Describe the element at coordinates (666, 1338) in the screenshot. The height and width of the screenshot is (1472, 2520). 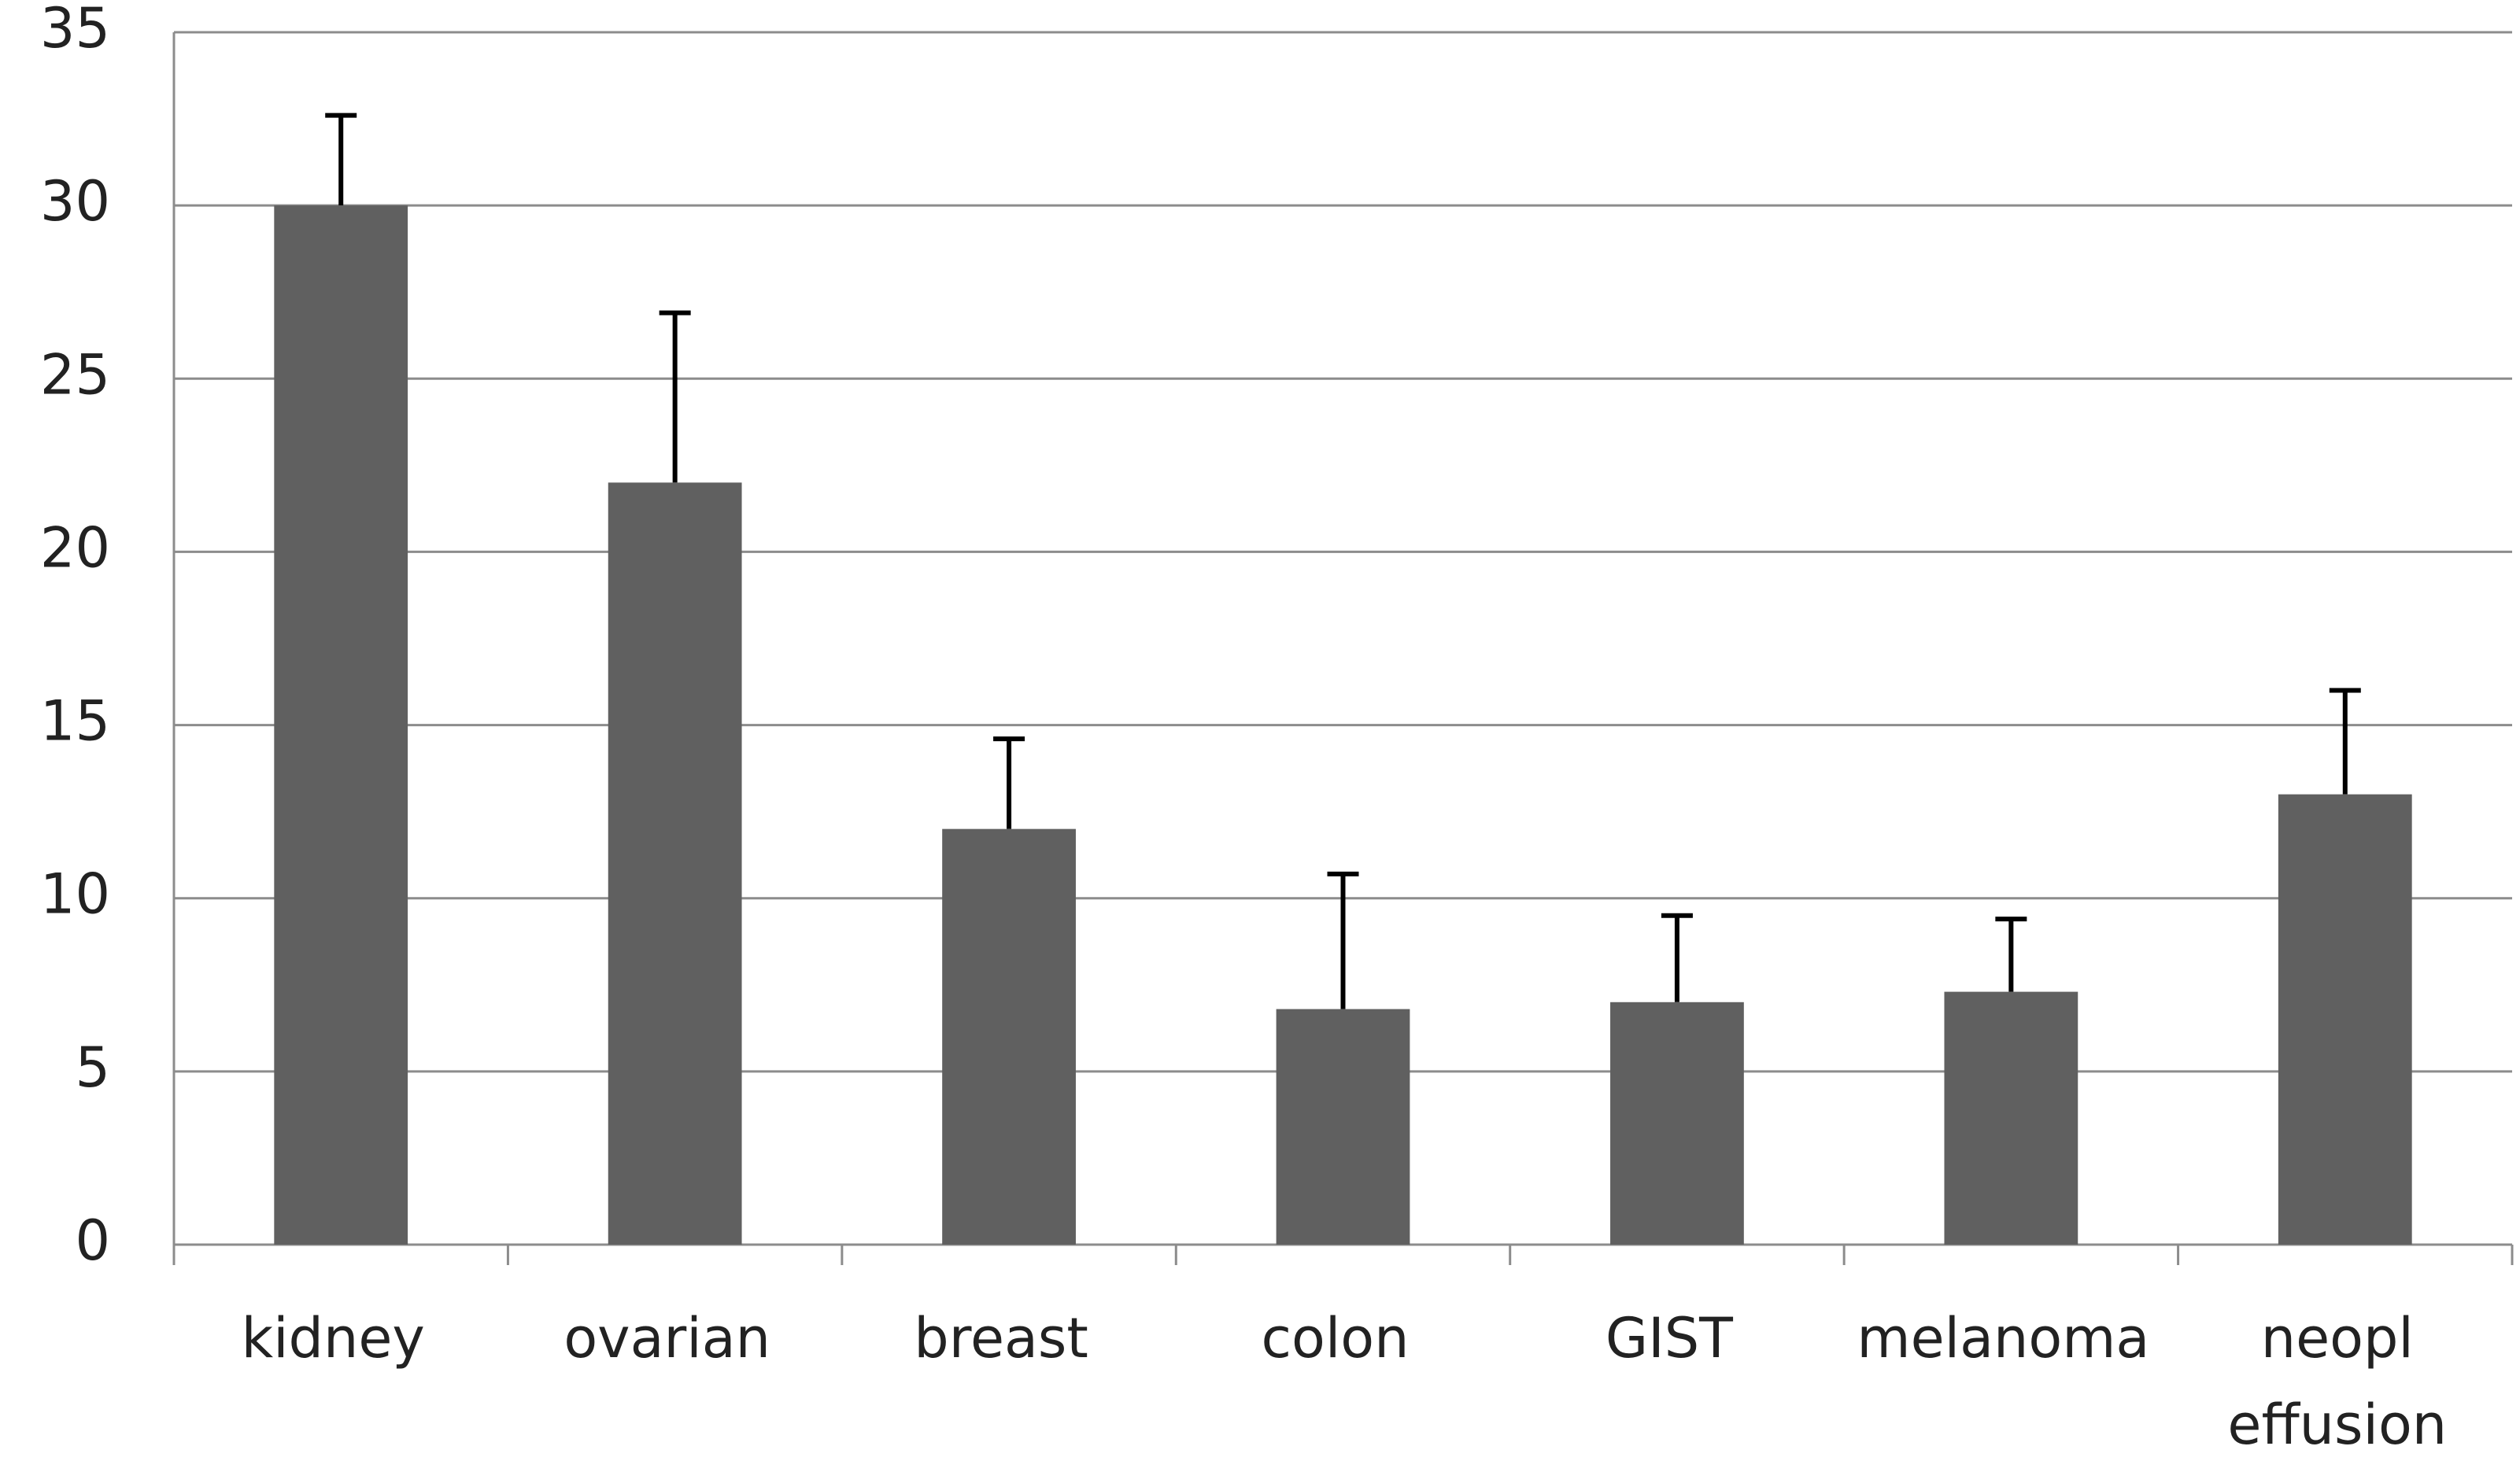
I see `x-tick-label: ovarian` at that location.